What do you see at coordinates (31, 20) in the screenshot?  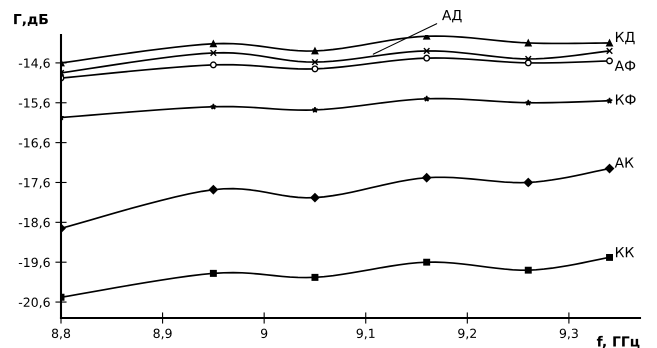 I see `y-axis-title: Г,дБ` at bounding box center [31, 20].